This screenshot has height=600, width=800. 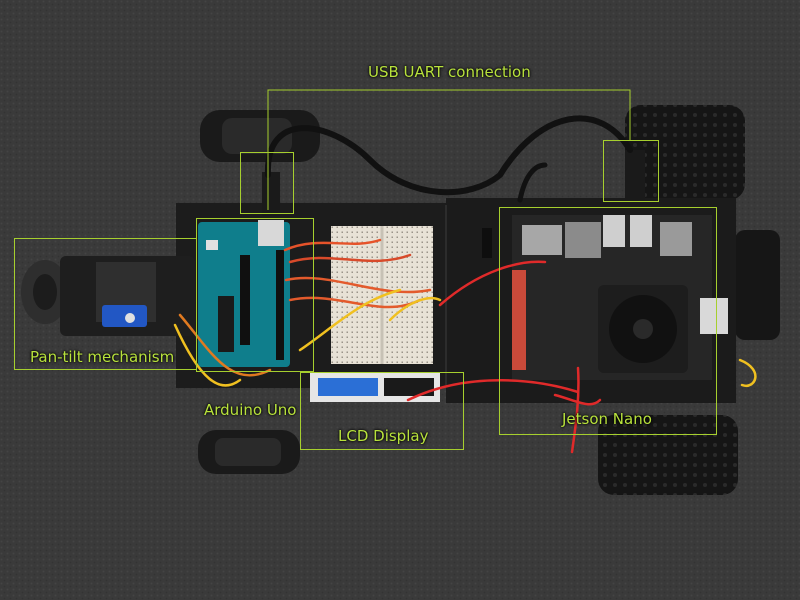 What do you see at coordinates (487, 243) in the screenshot?
I see `chassis-vent` at bounding box center [487, 243].